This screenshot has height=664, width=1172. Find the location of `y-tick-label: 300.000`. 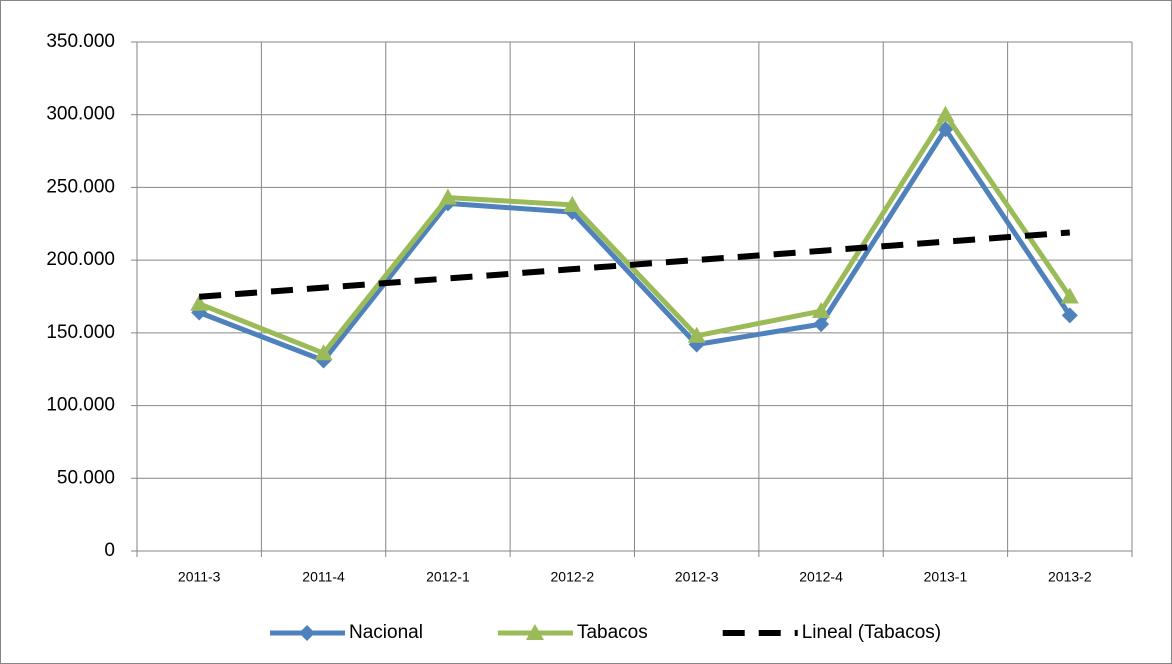

y-tick-label: 300.000 is located at coordinates (80, 114).